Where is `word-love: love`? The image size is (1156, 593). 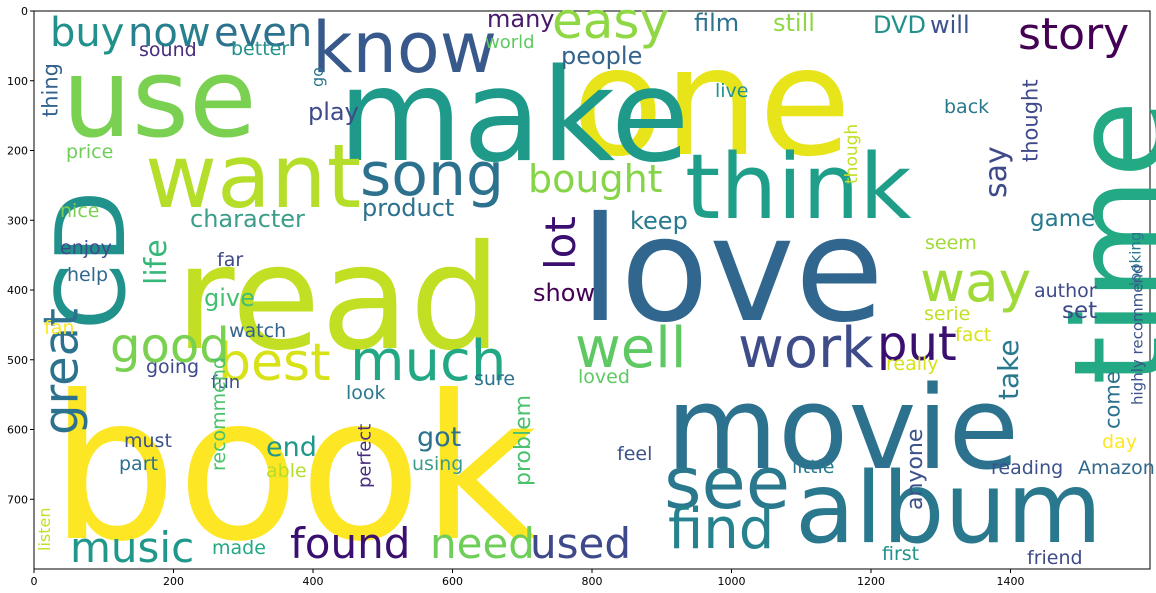 word-love: love is located at coordinates (732, 270).